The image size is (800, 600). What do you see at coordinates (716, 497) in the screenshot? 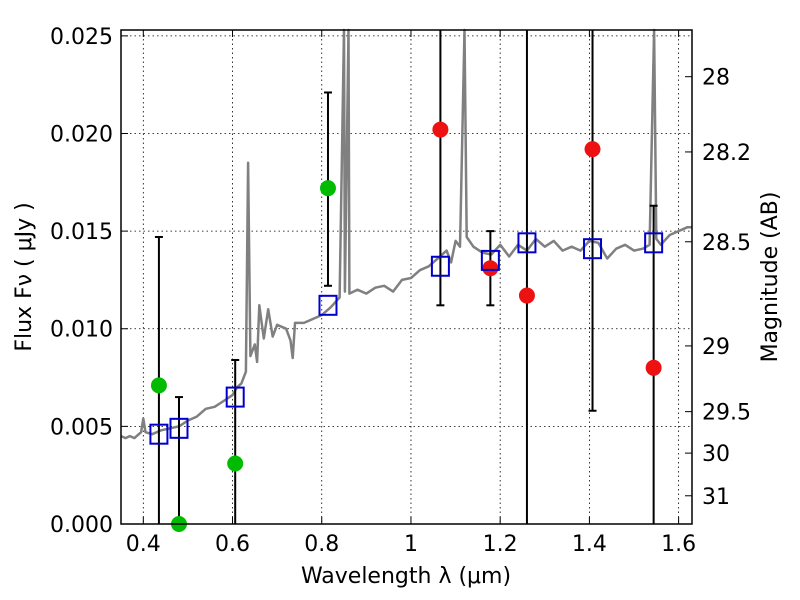
I see `right-tick-label: 31` at bounding box center [716, 497].